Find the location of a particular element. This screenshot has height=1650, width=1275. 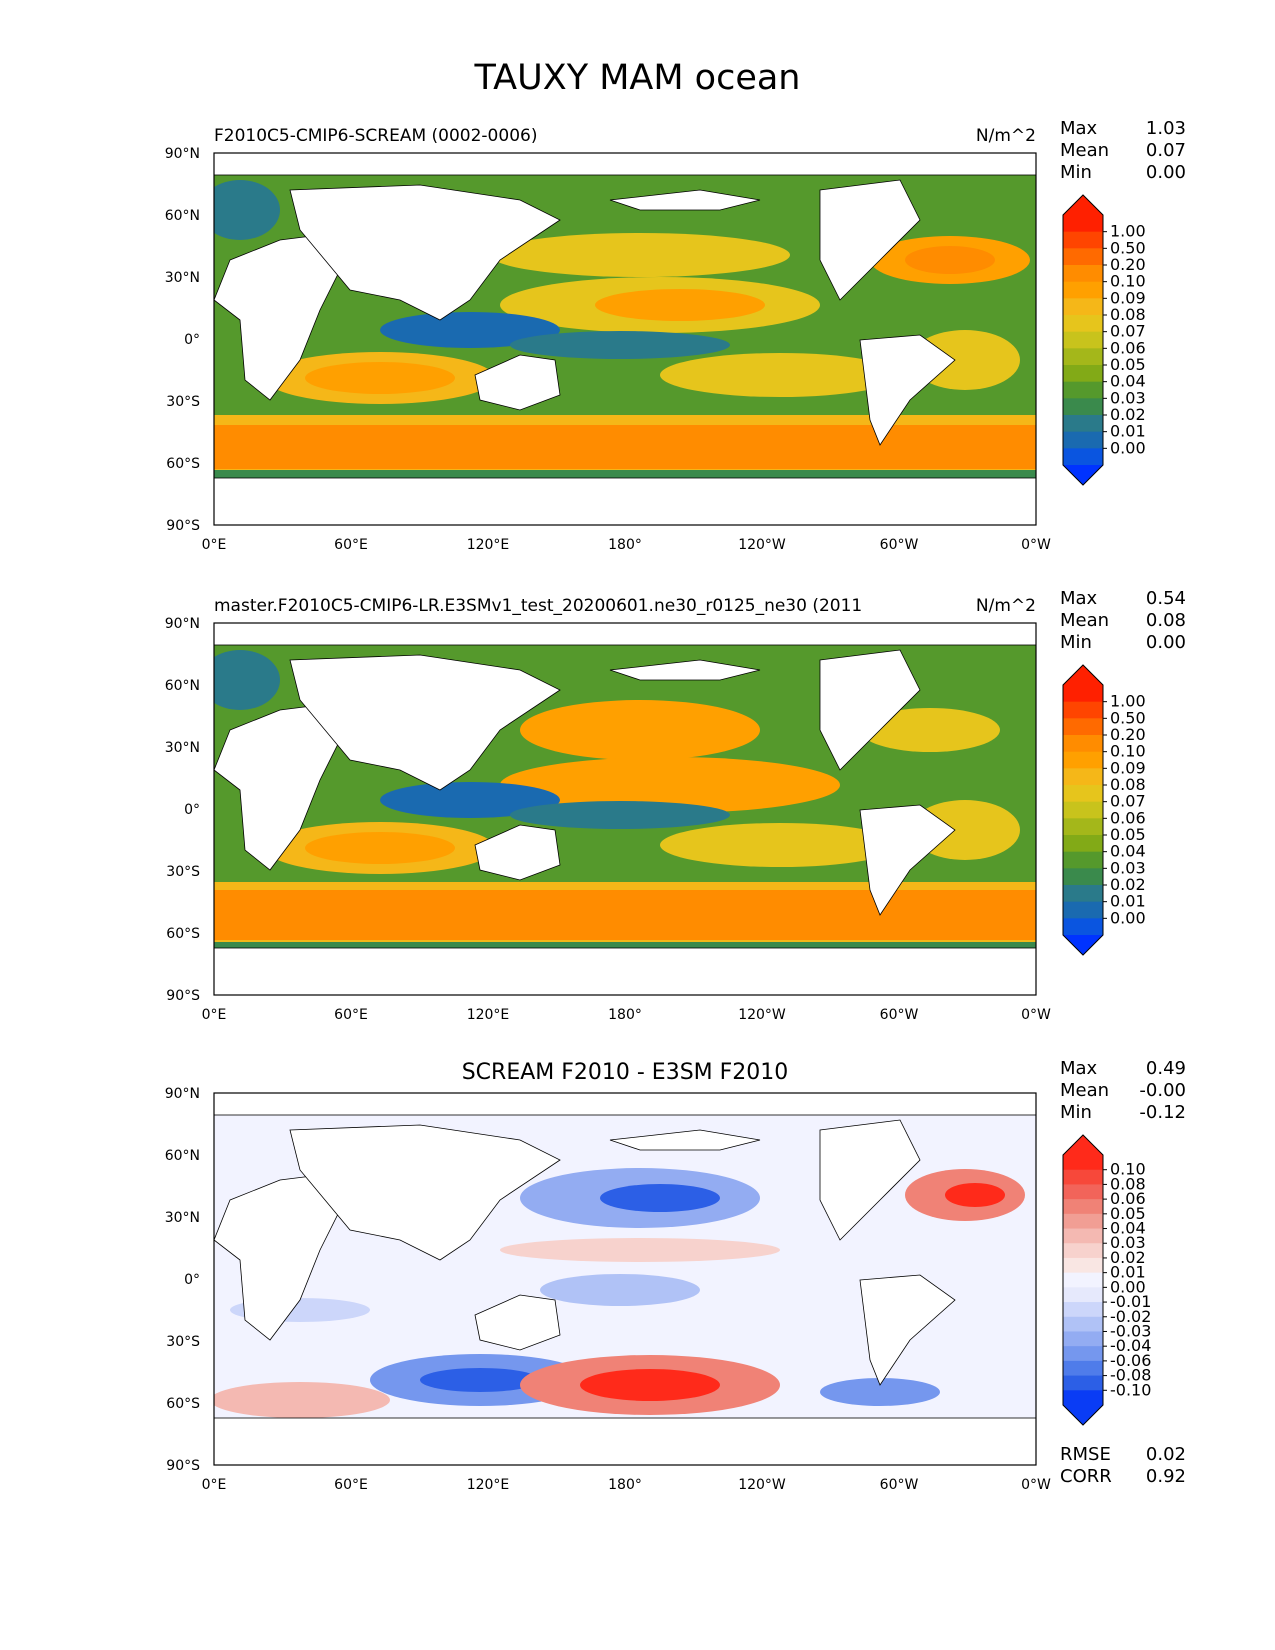

figure-title: TAUXY MAM ocean is located at coordinates (637, 78).